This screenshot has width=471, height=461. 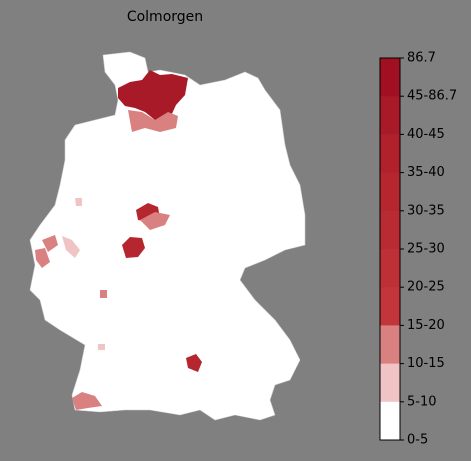 What do you see at coordinates (426, 210) in the screenshot?
I see `colorbar-label: 30-35` at bounding box center [426, 210].